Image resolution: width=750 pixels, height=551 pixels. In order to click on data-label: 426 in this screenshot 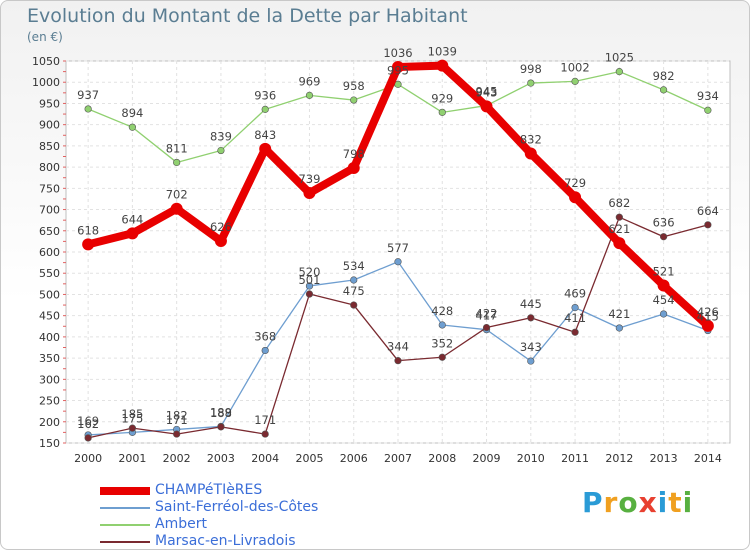, I will do `click(708, 312)`.